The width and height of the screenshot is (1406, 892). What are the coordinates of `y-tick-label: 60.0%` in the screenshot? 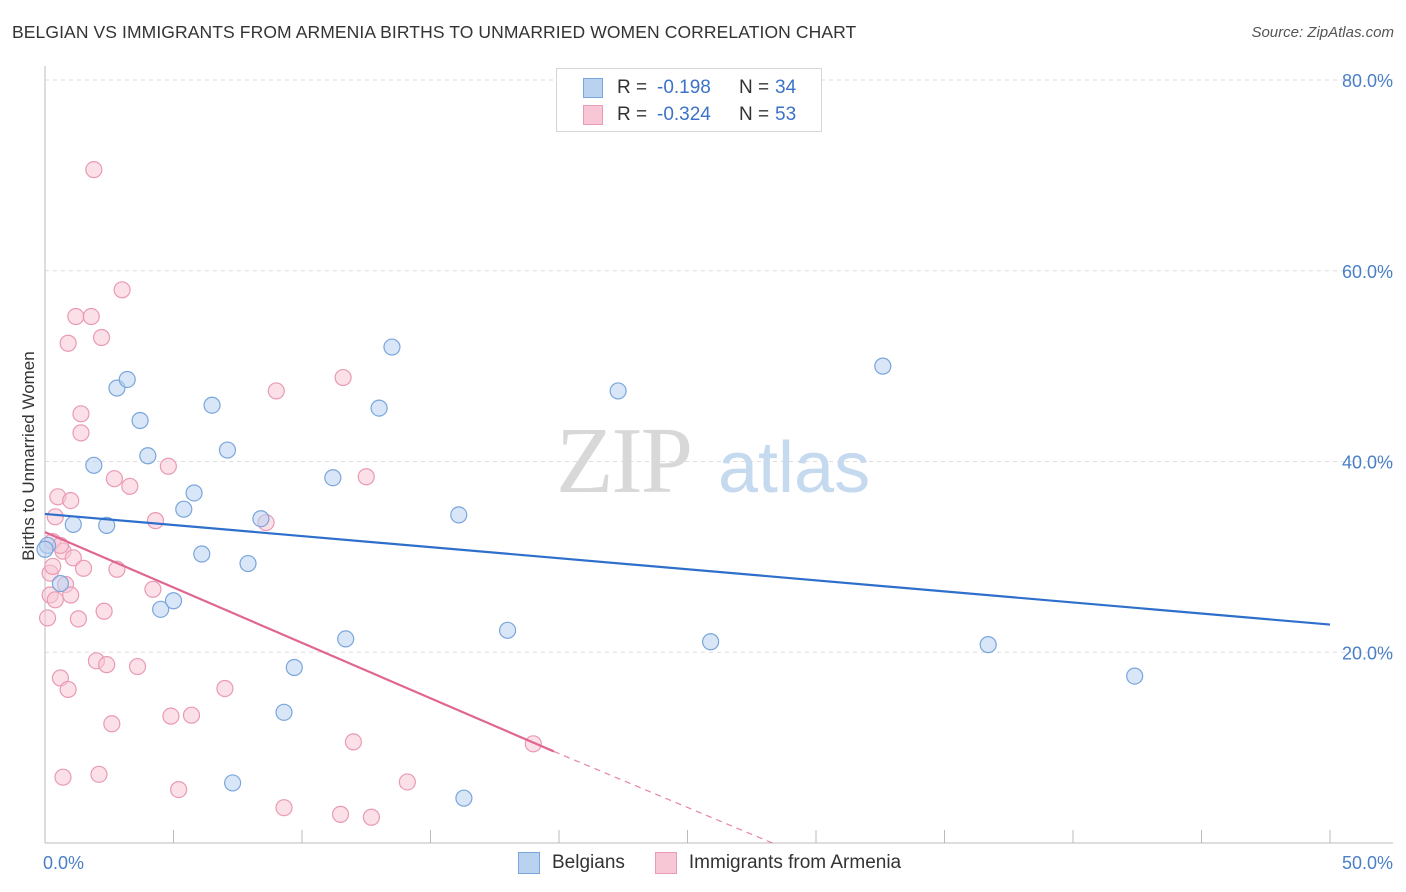 It's located at (1367, 272).